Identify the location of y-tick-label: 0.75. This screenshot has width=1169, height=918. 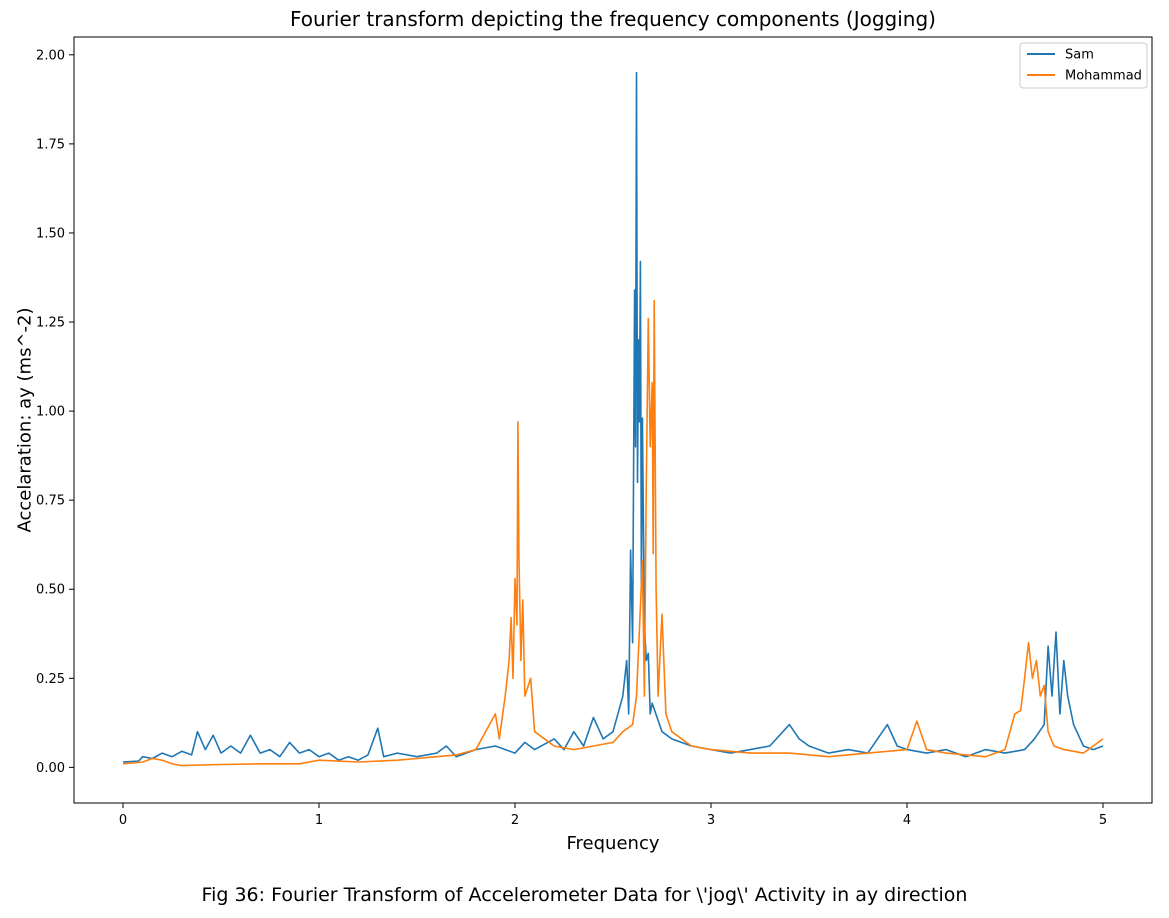
(50, 501).